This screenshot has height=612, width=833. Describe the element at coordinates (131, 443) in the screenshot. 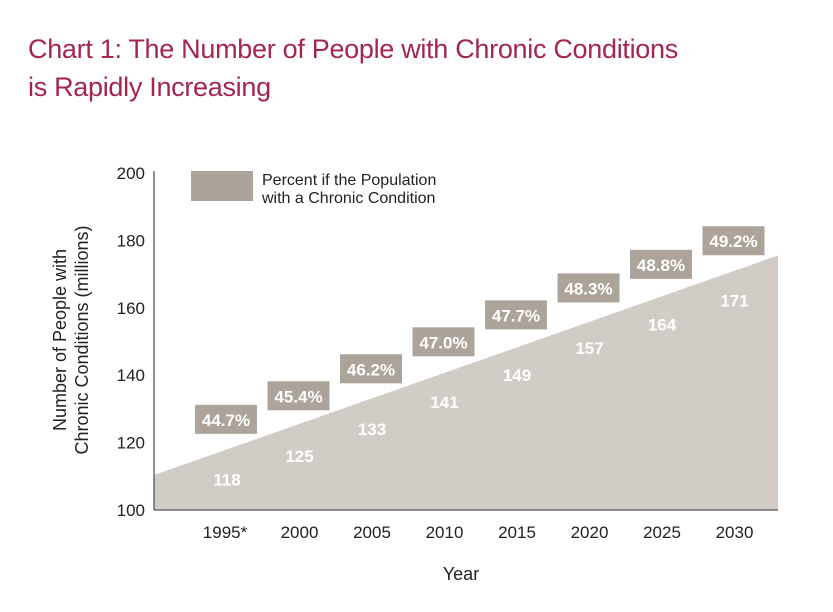

I see `y-tick-label: 120` at that location.